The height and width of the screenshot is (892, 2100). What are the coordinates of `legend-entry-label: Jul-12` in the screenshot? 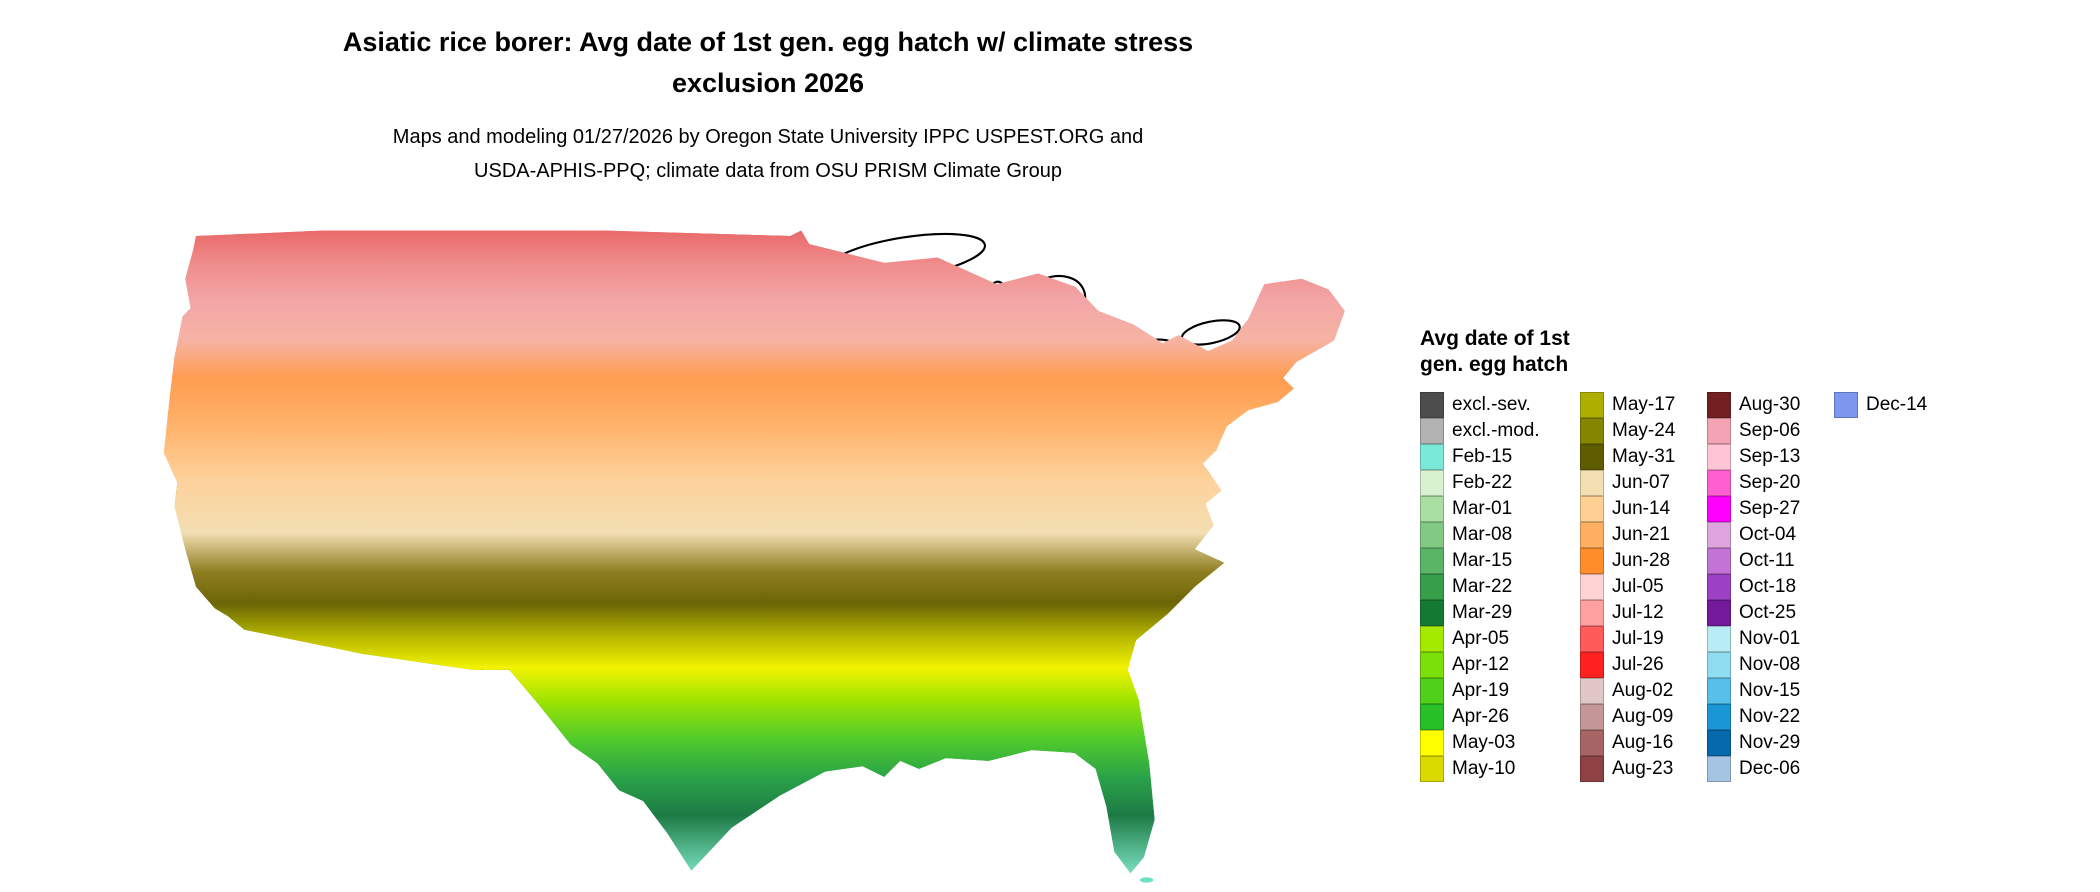 It's located at (1638, 612).